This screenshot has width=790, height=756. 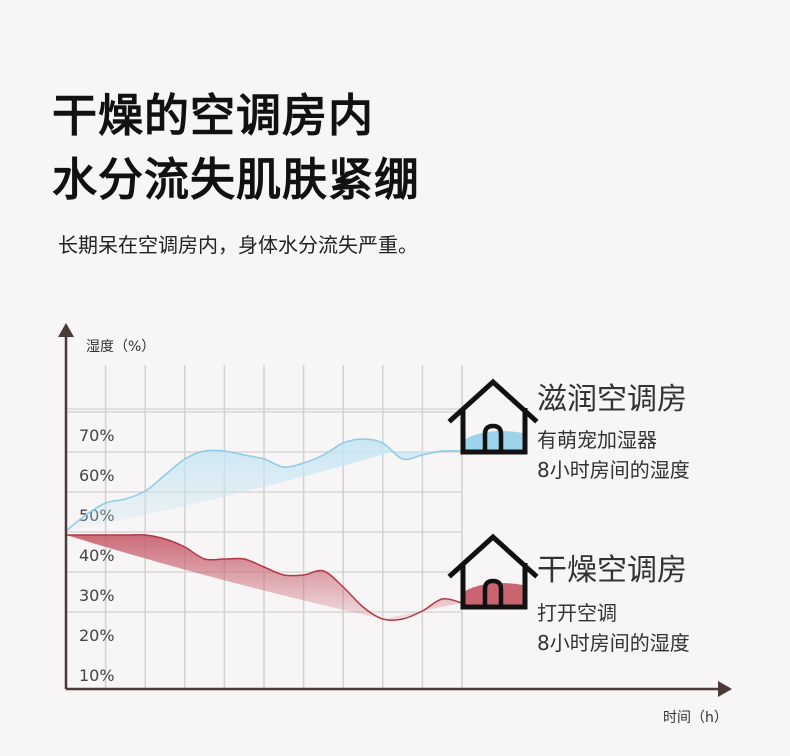 I want to click on house-icon-dry, so click(x=493, y=571).